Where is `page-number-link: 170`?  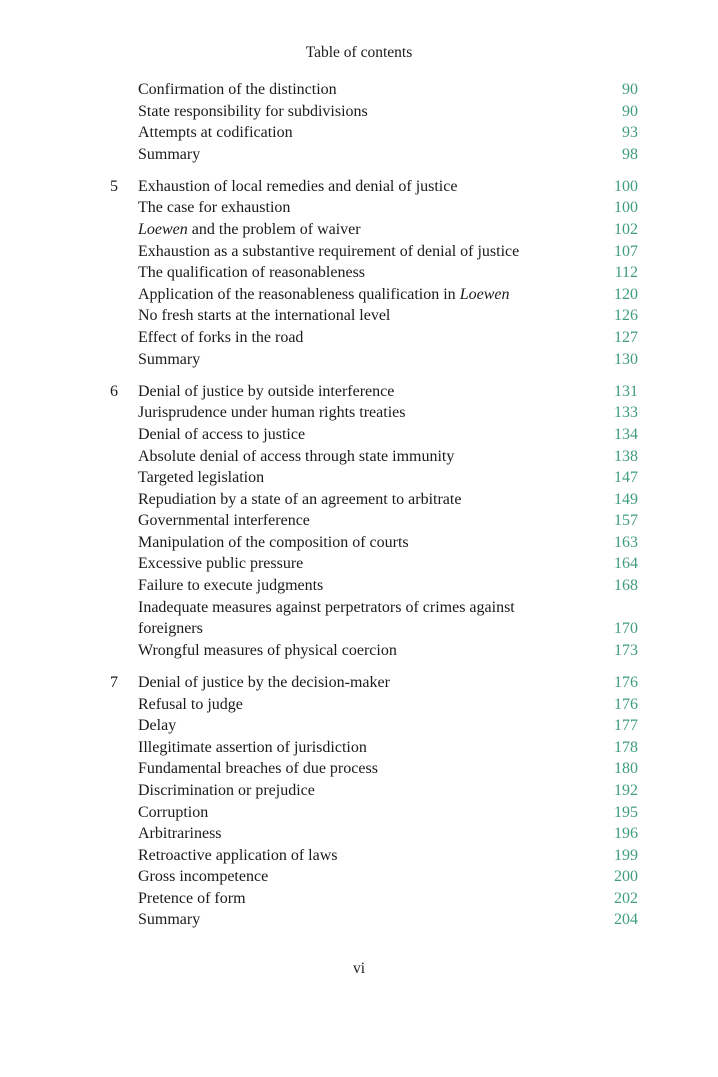
page-number-link: 170 is located at coordinates (626, 629).